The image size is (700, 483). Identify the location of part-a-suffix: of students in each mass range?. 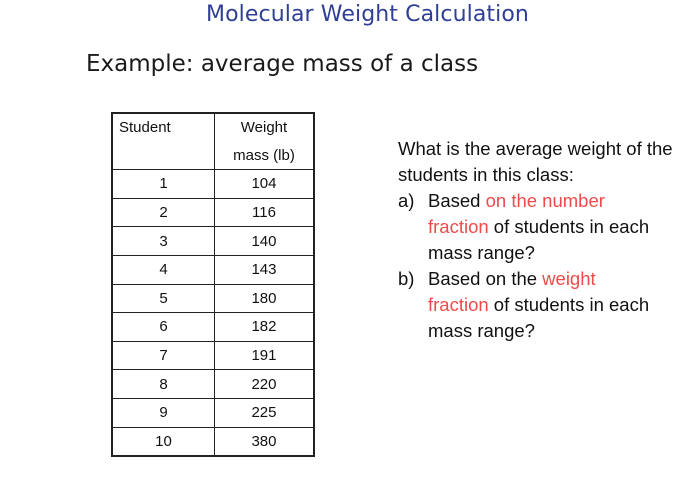
(539, 239).